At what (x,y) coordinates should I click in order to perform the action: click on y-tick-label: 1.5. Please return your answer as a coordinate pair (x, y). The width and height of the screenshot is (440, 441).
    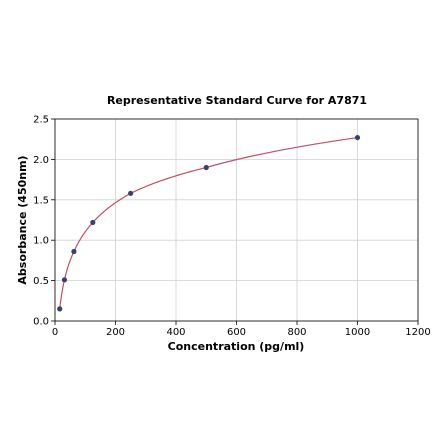
    Looking at the image, I should click on (41, 200).